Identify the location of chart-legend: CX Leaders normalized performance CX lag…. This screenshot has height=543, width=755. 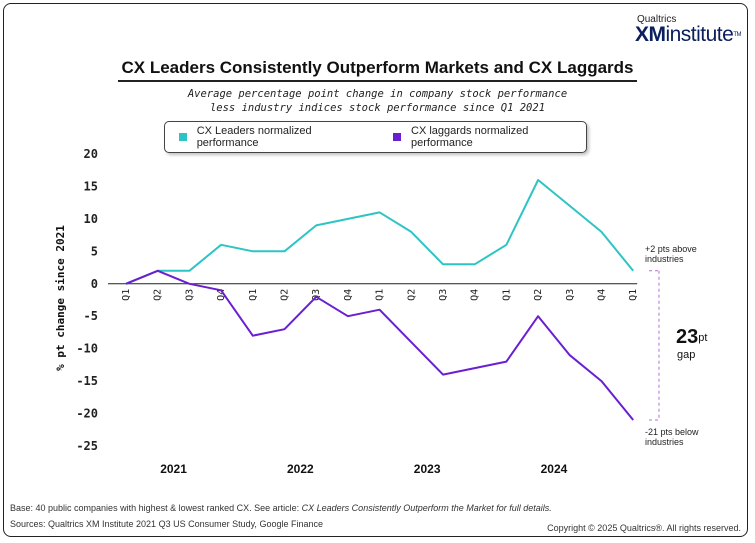
(375, 137).